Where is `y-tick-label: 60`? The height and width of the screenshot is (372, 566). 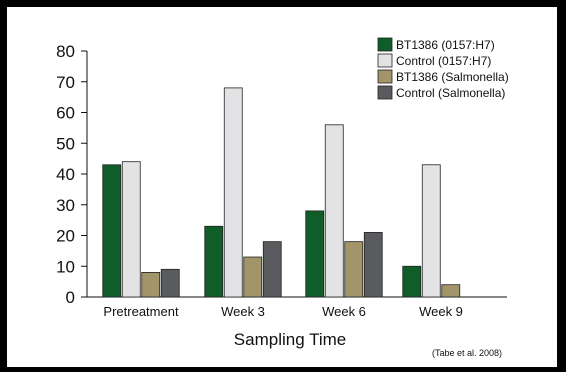
y-tick-label: 60 is located at coordinates (65, 113).